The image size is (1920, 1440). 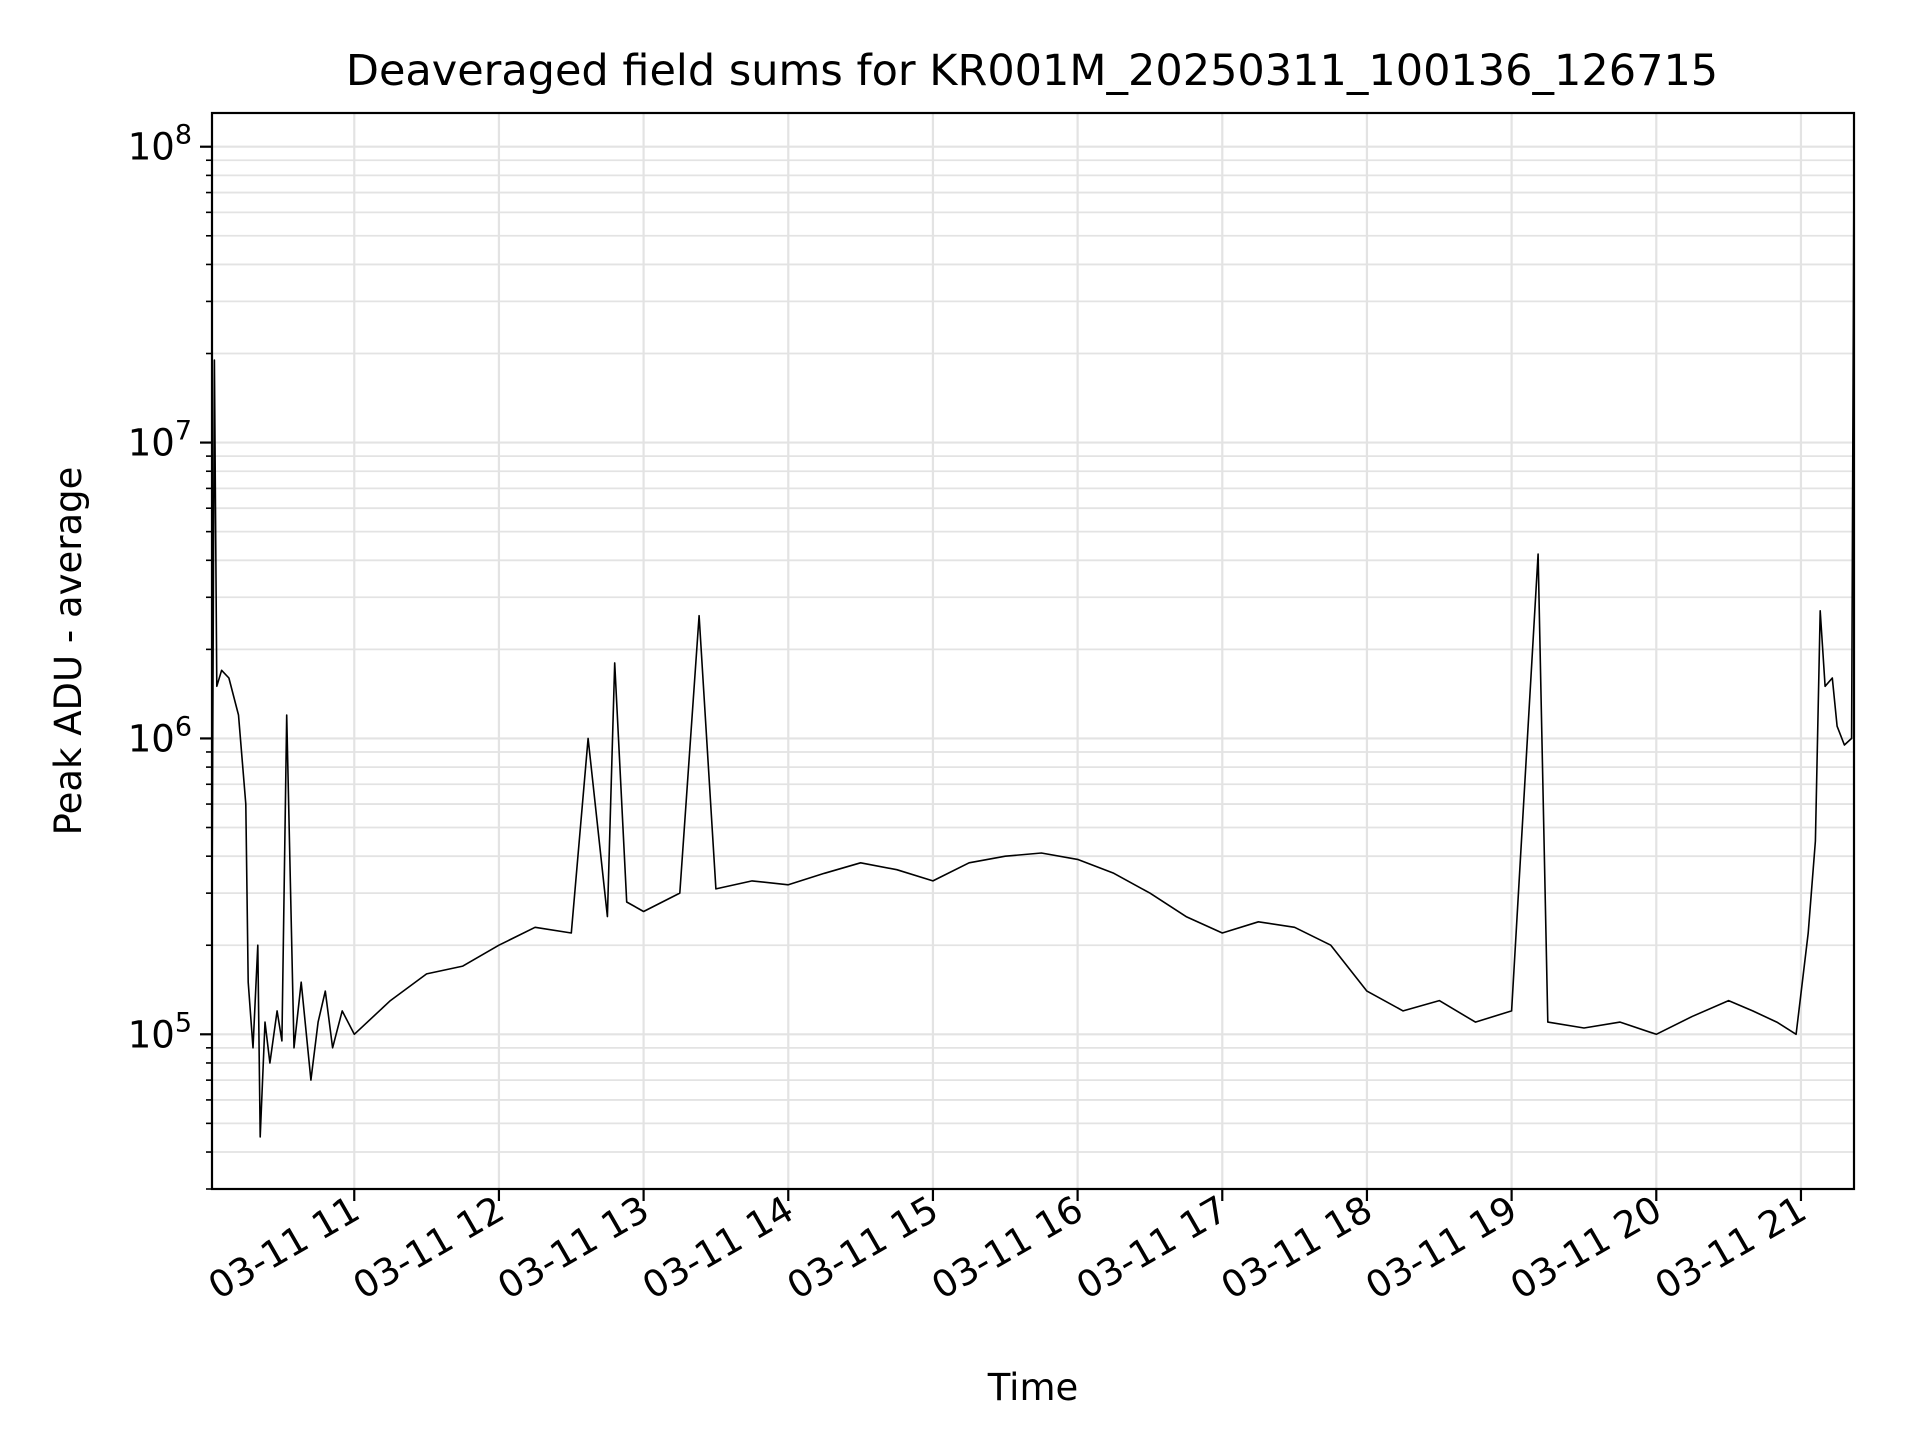 I want to click on y-tick-label: 10⁶, so click(x=160, y=735).